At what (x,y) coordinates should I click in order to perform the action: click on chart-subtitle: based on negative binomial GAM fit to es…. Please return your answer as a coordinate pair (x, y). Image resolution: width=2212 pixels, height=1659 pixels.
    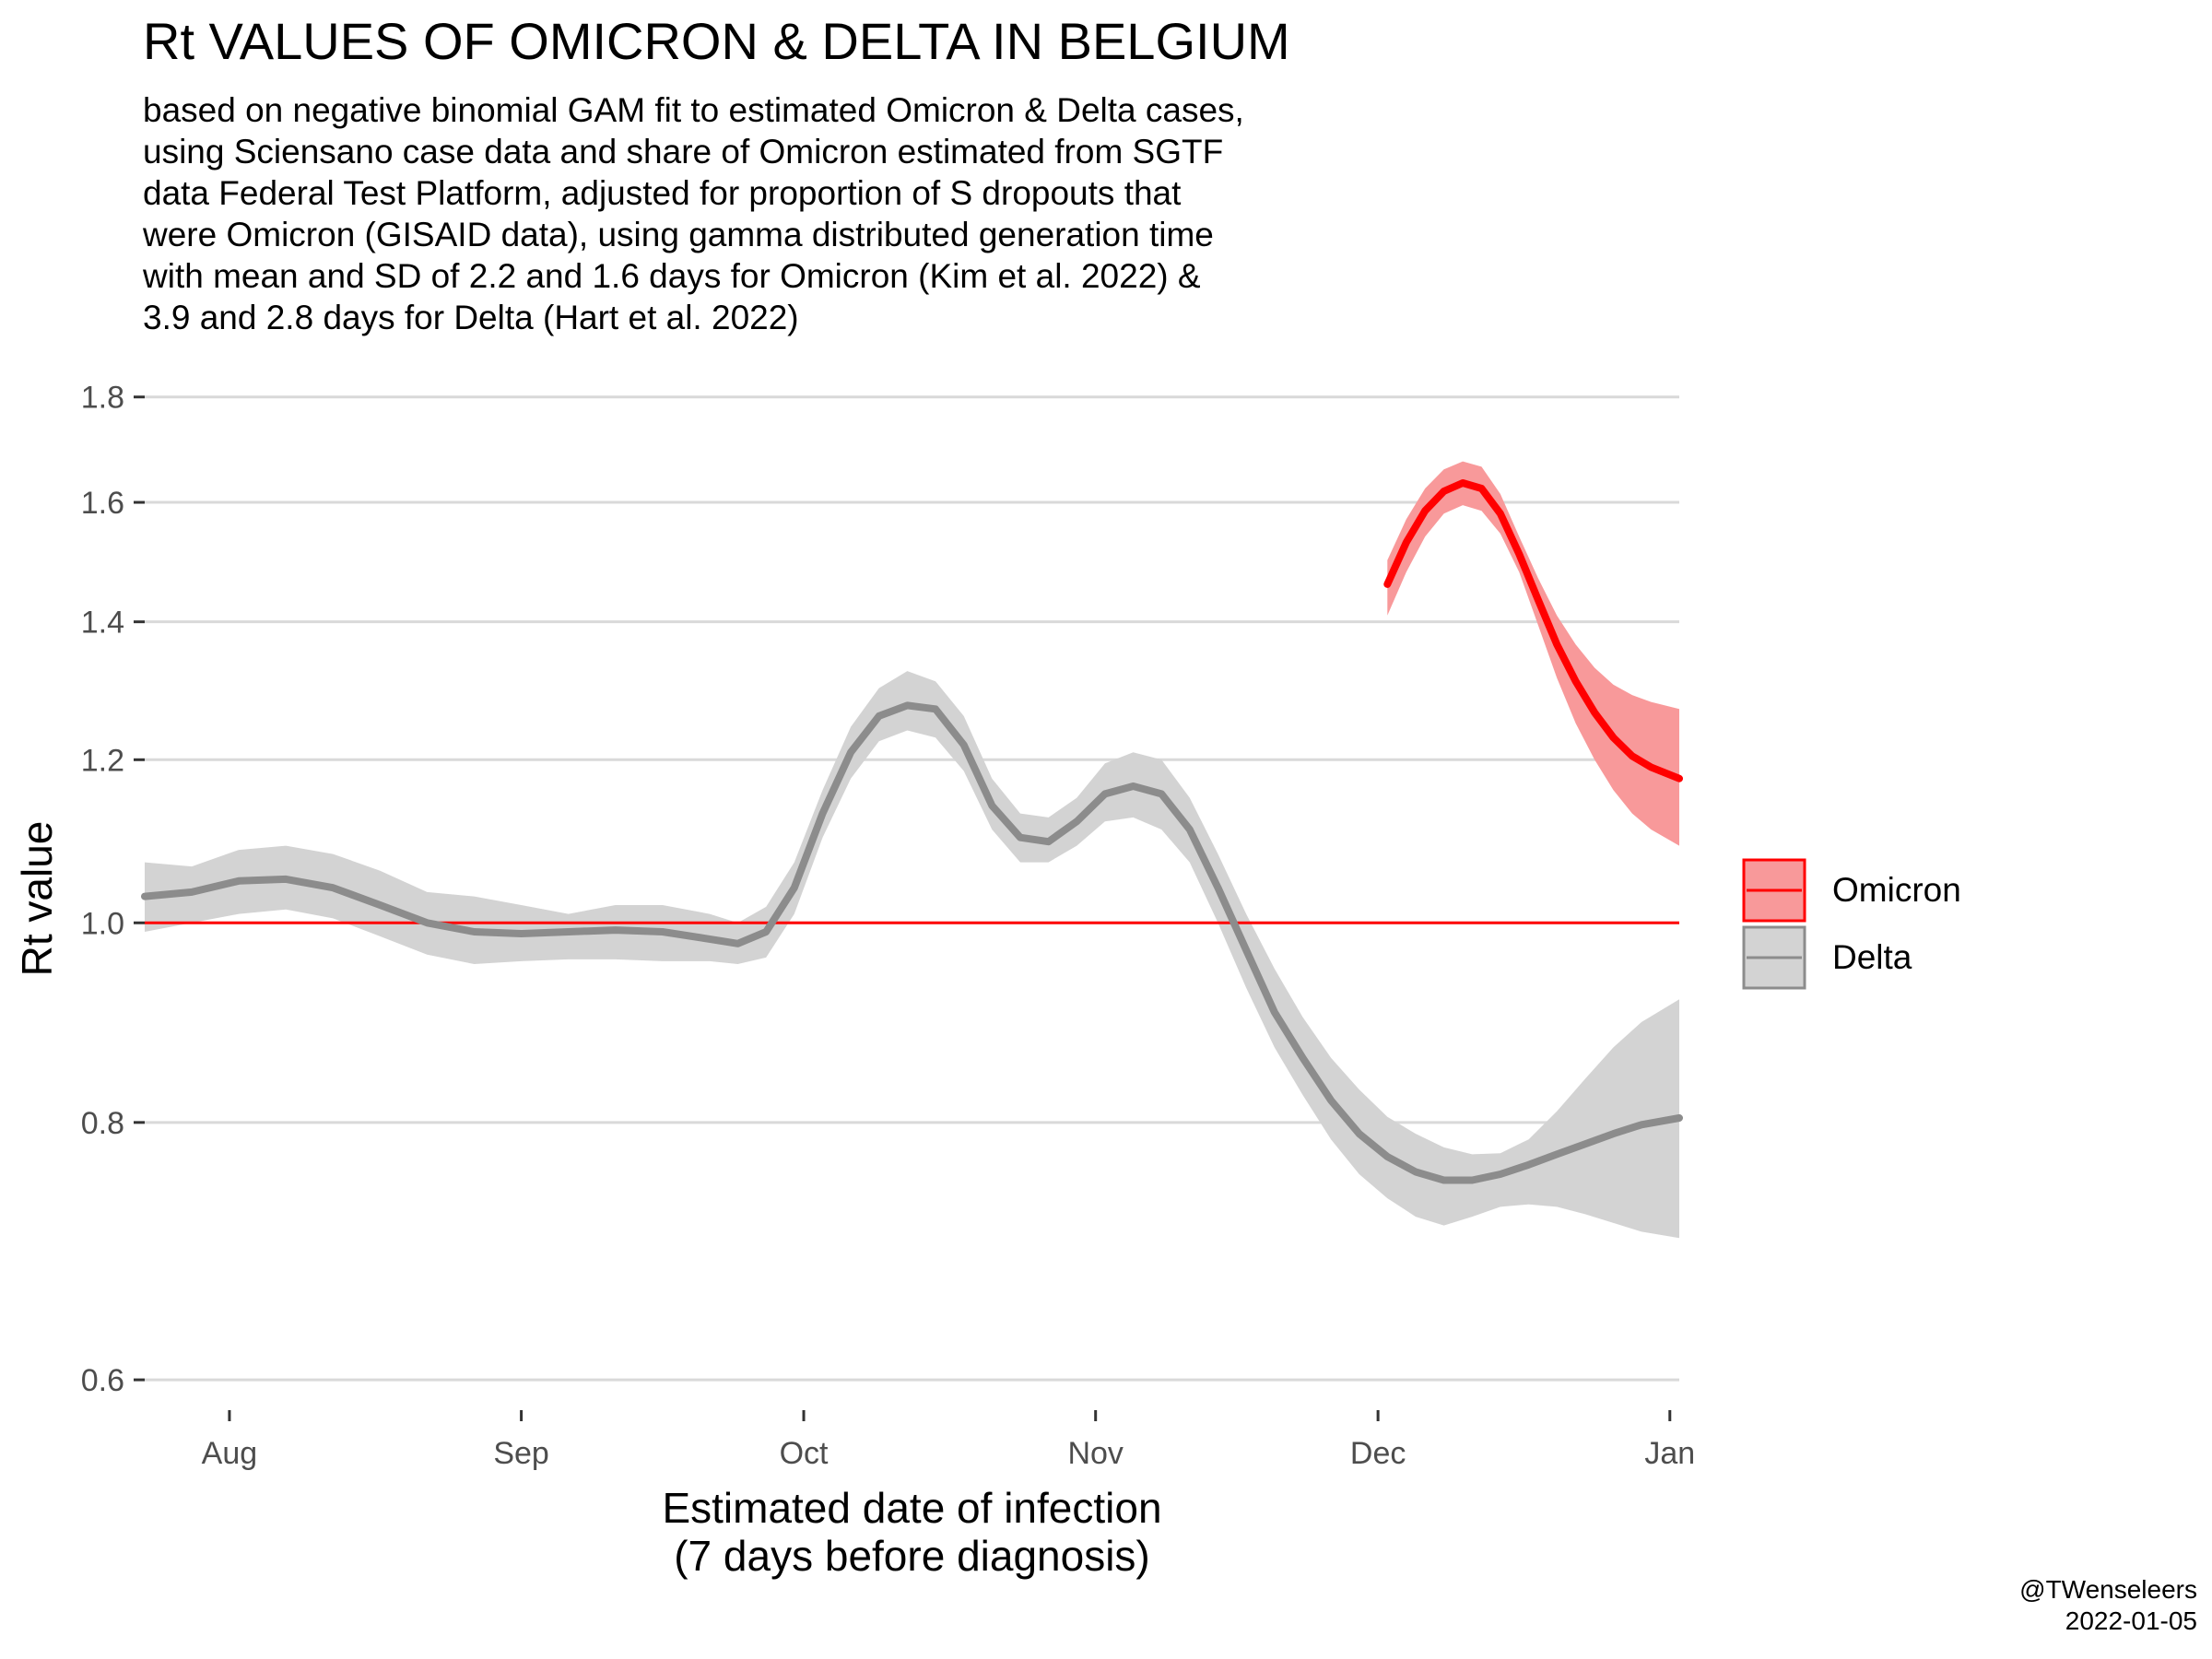
    Looking at the image, I should click on (811, 213).